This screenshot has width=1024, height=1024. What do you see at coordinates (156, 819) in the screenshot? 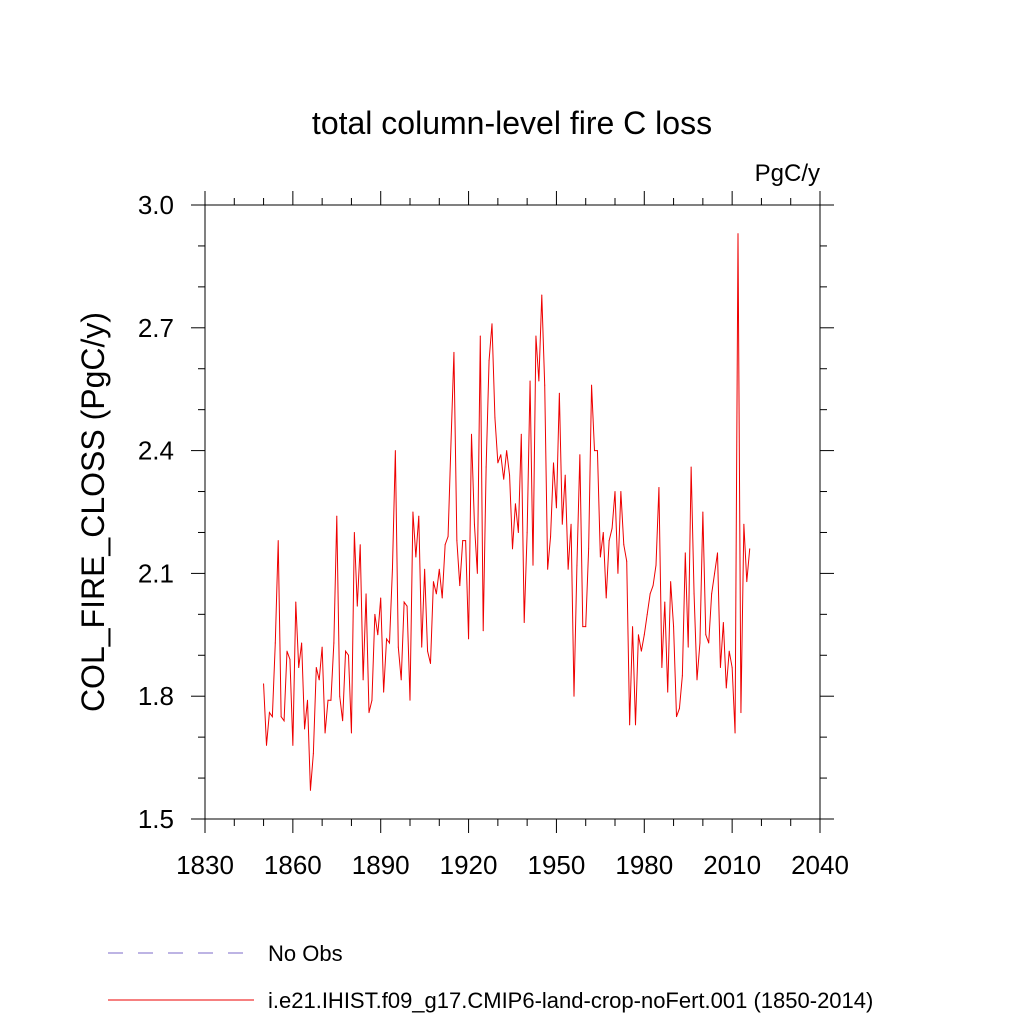
I see `y-tick-label: 1.5` at bounding box center [156, 819].